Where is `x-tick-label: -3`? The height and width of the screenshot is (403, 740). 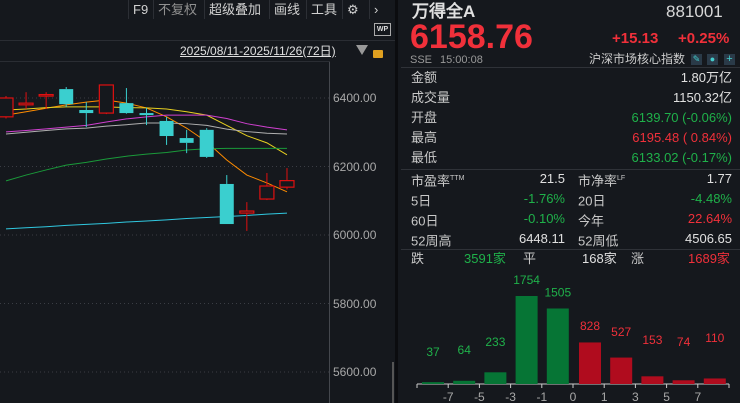 x-tick-label: -3 is located at coordinates (510, 396).